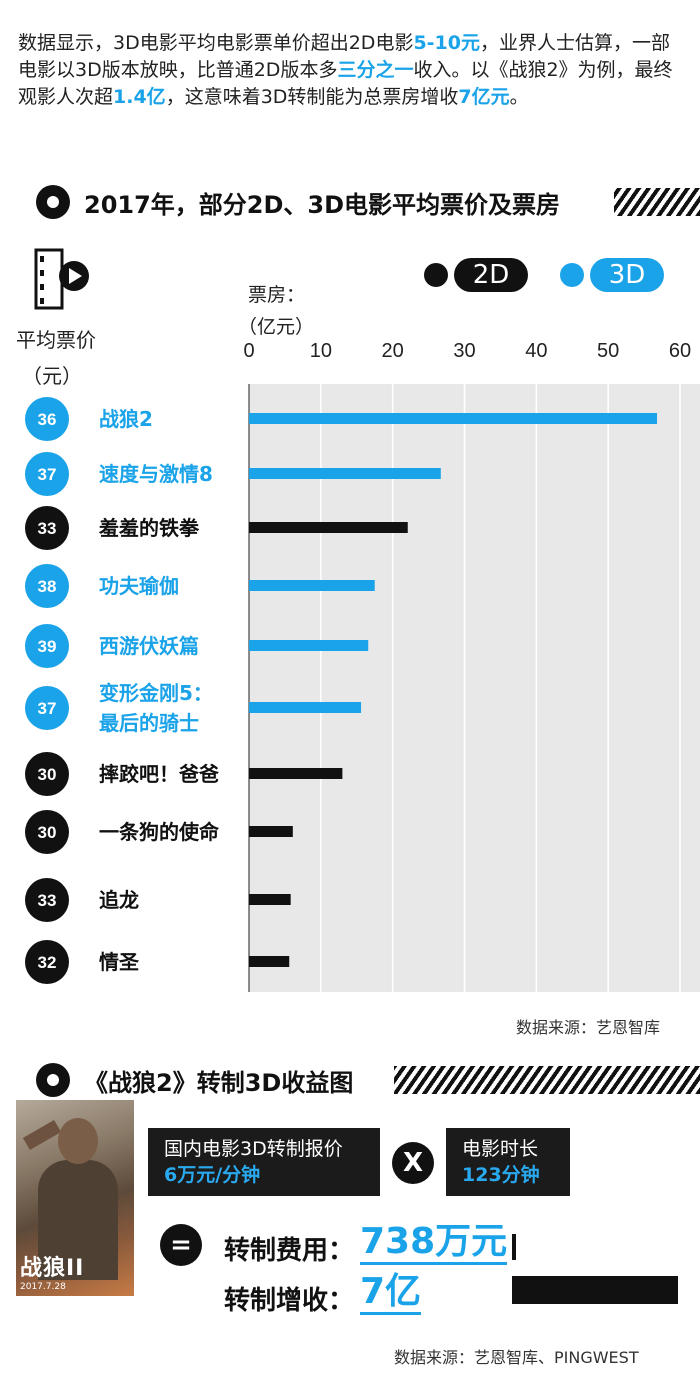 This screenshot has height=1380, width=700. Describe the element at coordinates (627, 275) in the screenshot. I see `legend-3d-pill: 3D` at that location.